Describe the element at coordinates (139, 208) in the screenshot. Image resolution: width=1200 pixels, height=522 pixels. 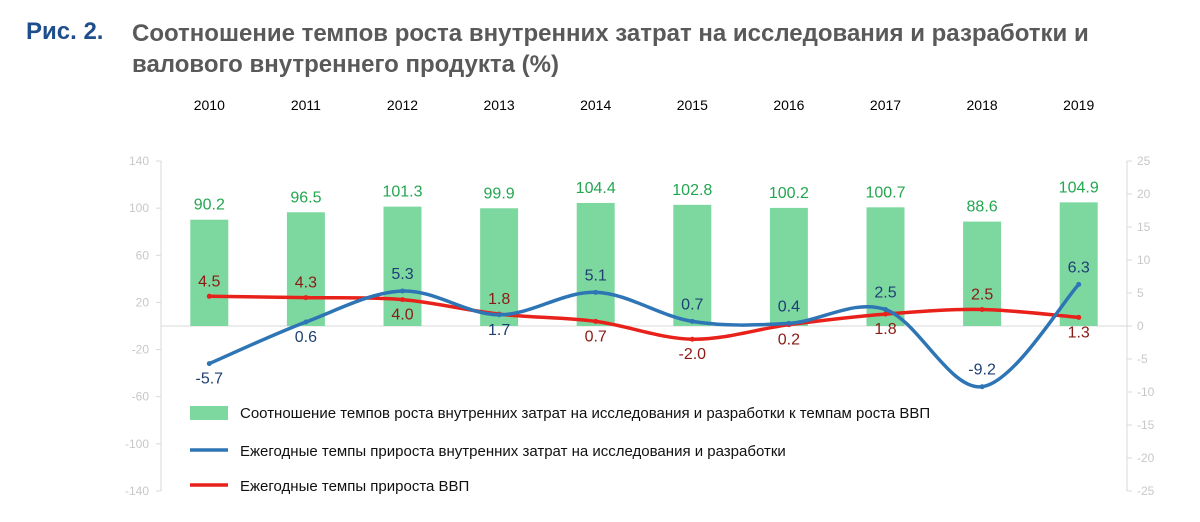
I see `left-tick-label: 100` at that location.